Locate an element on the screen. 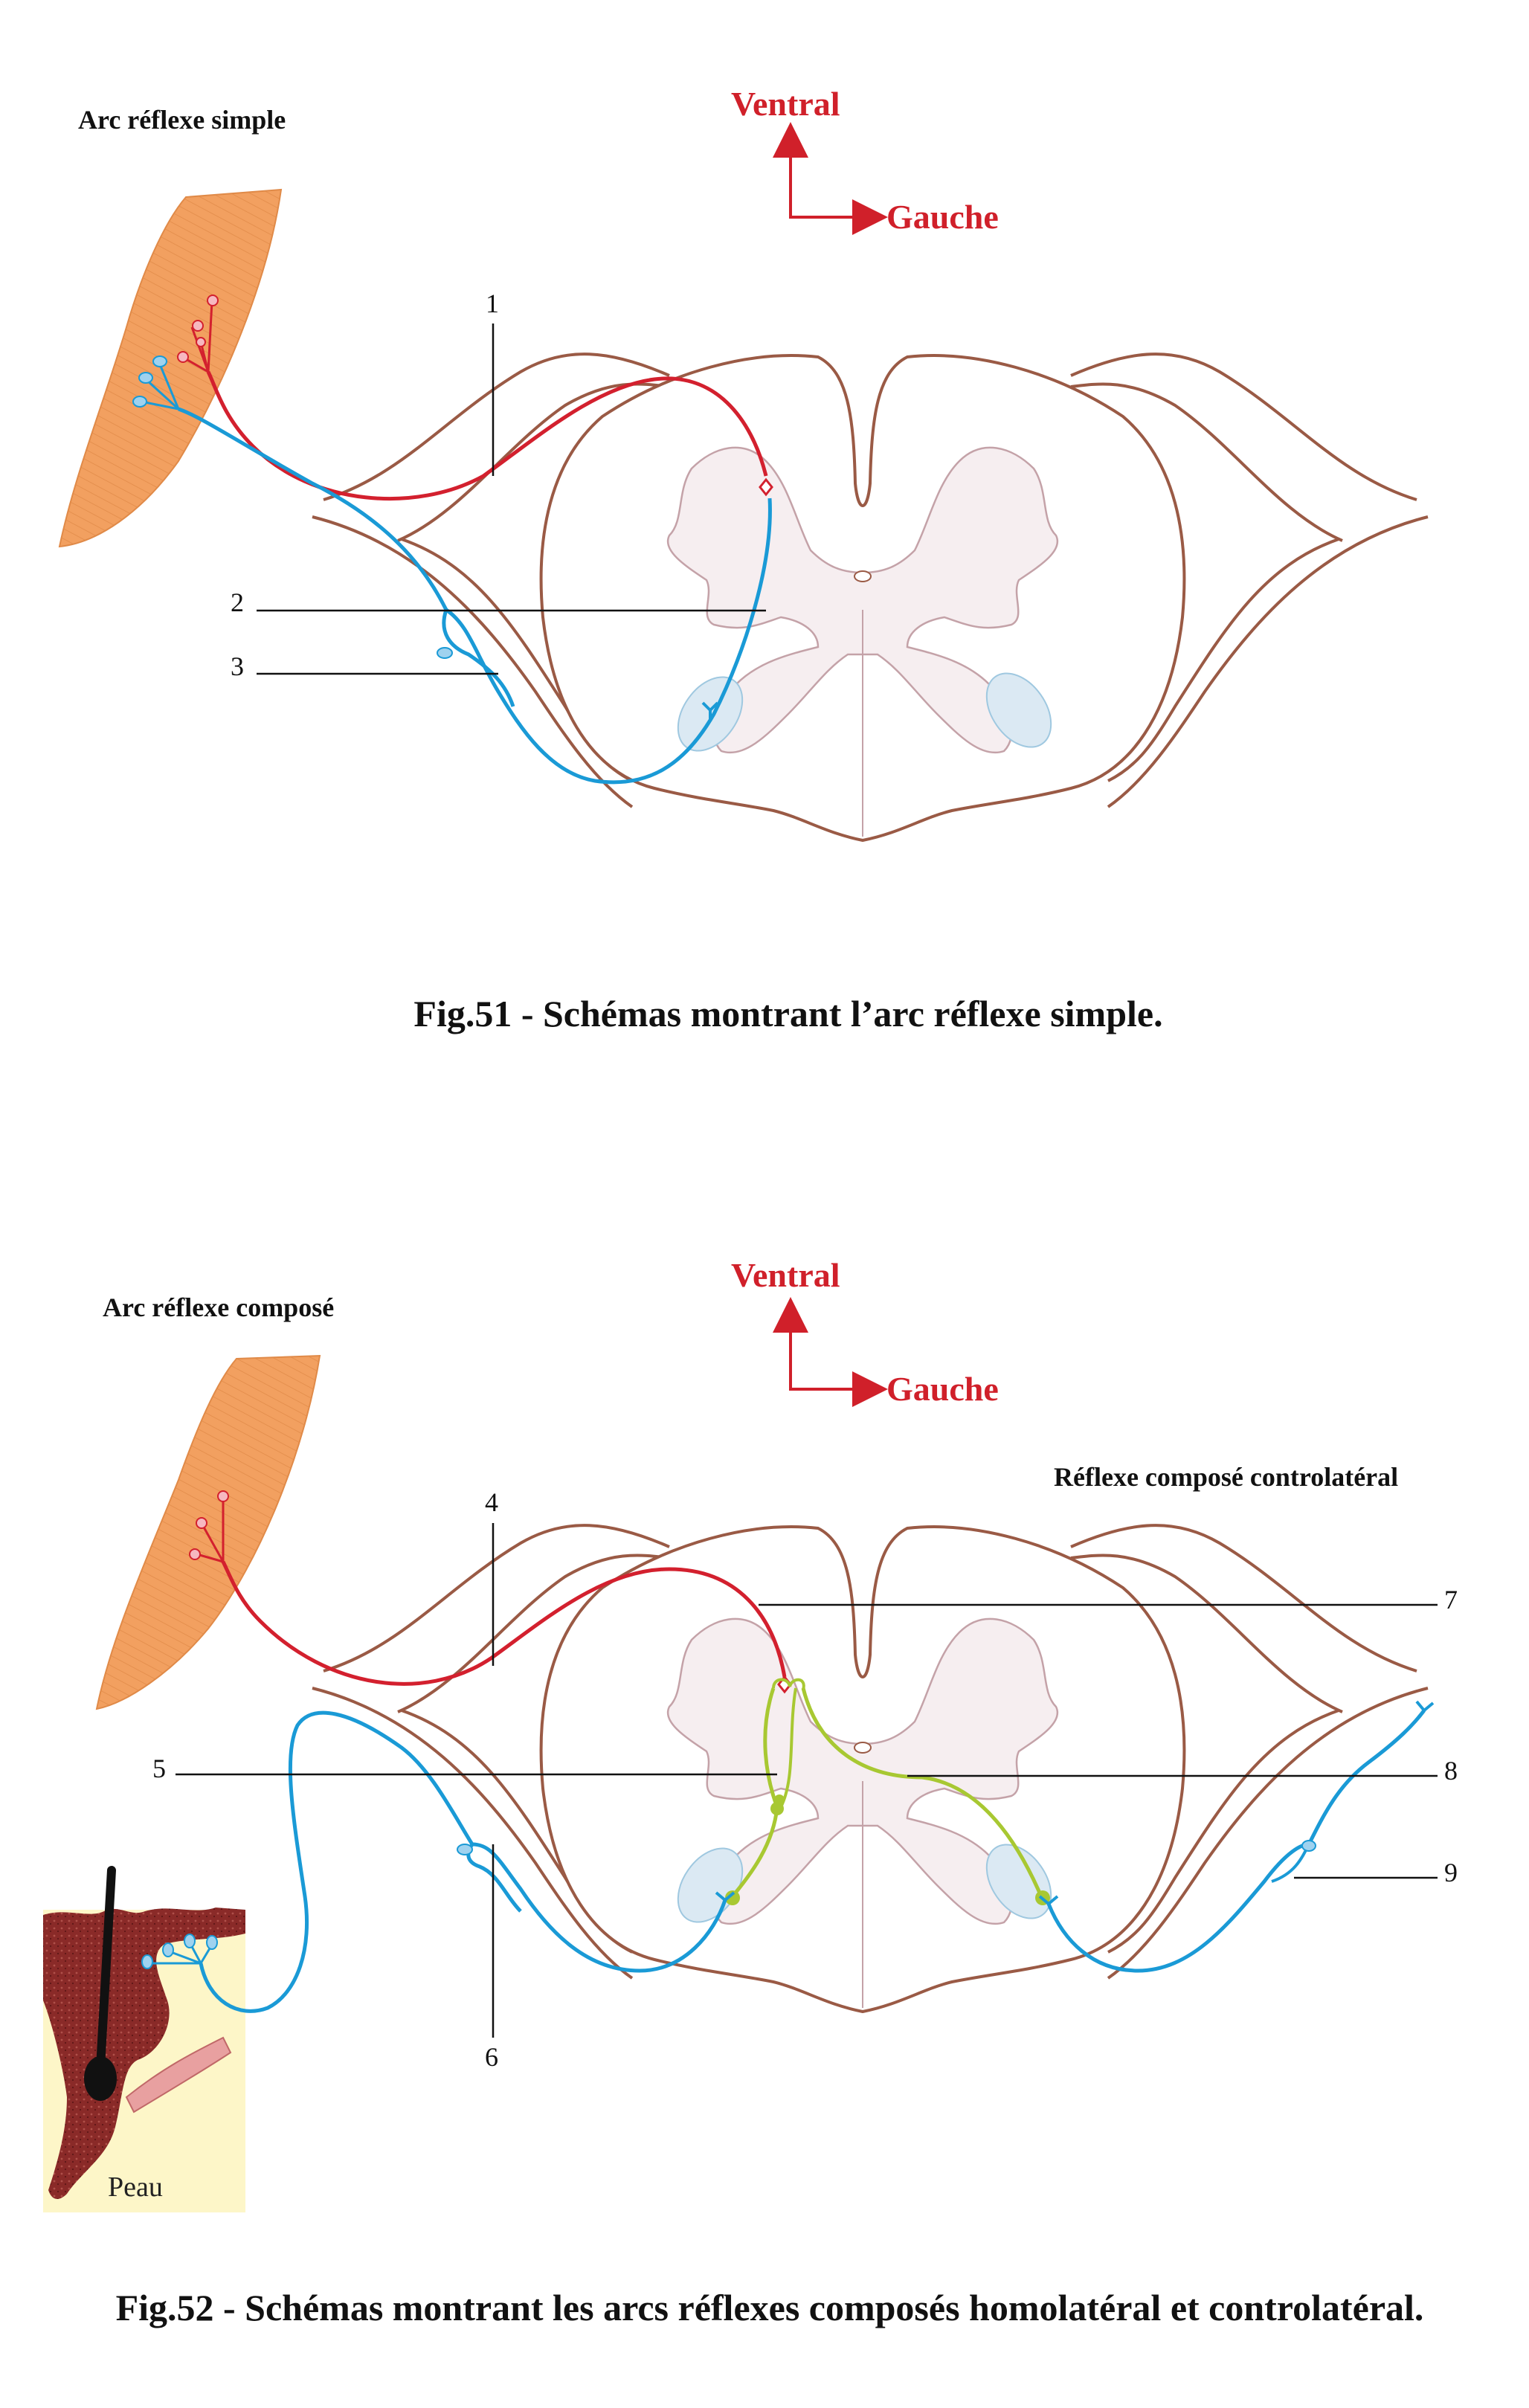 The width and height of the screenshot is (1529, 2408). orientation-ventral: Ventral is located at coordinates (785, 104).